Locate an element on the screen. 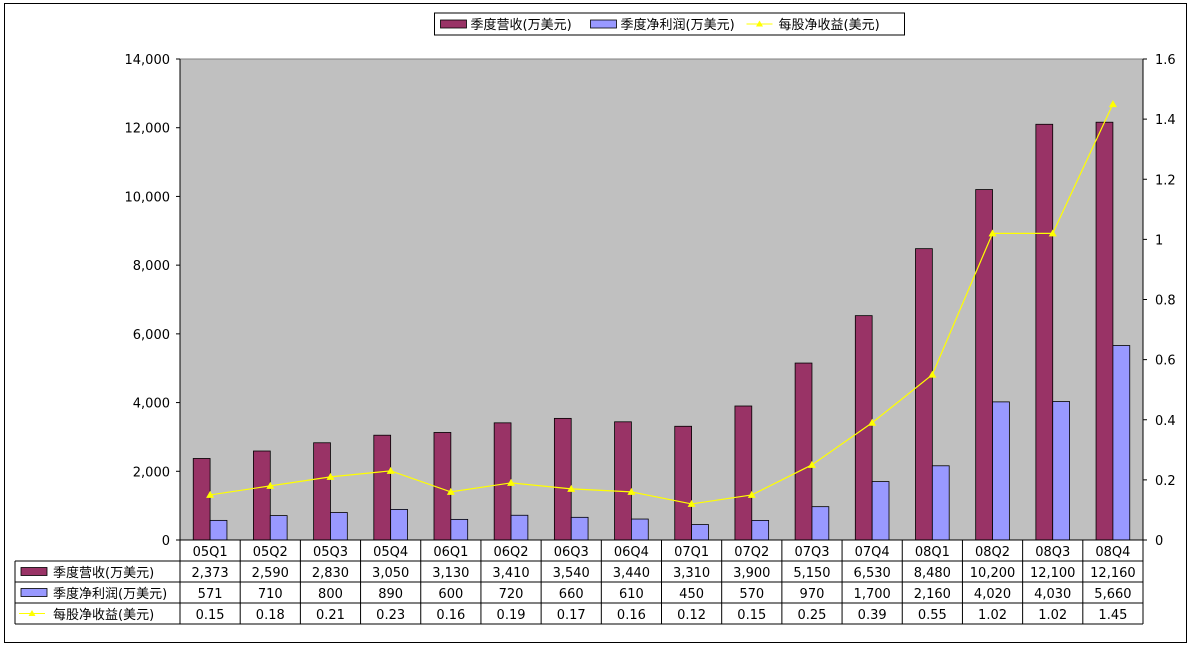 The image size is (1193, 649). category-label: 06Q4 is located at coordinates (631, 552).